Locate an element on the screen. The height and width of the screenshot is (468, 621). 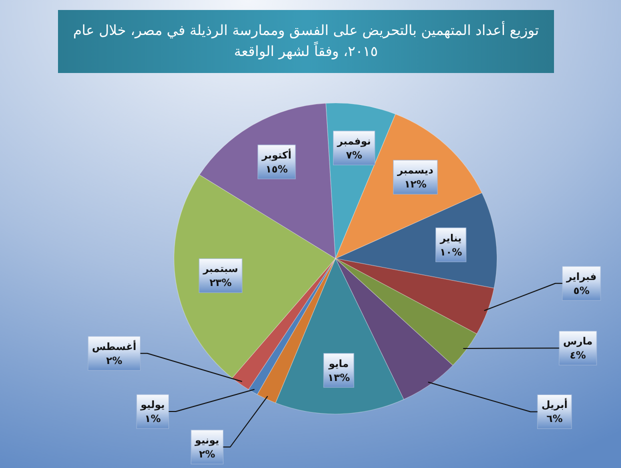
slice-label: سبتمبر is located at coordinates (220, 270).